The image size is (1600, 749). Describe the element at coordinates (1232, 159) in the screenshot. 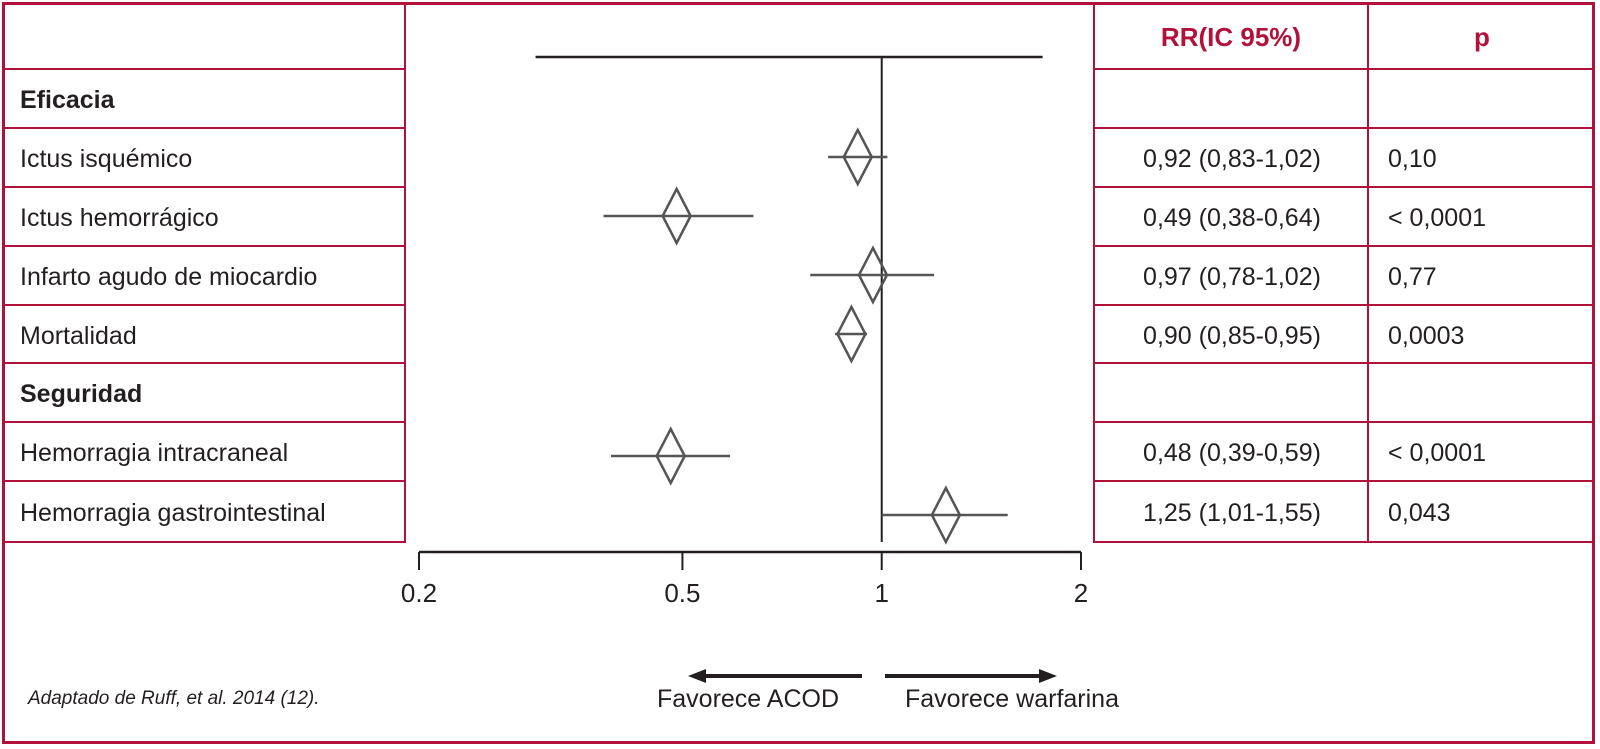

I see `rr-value: 0,92 (0,83-1,02)` at that location.